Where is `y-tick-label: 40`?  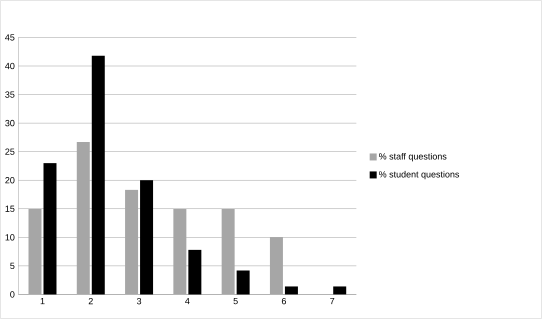 y-tick-label: 40 is located at coordinates (9, 66).